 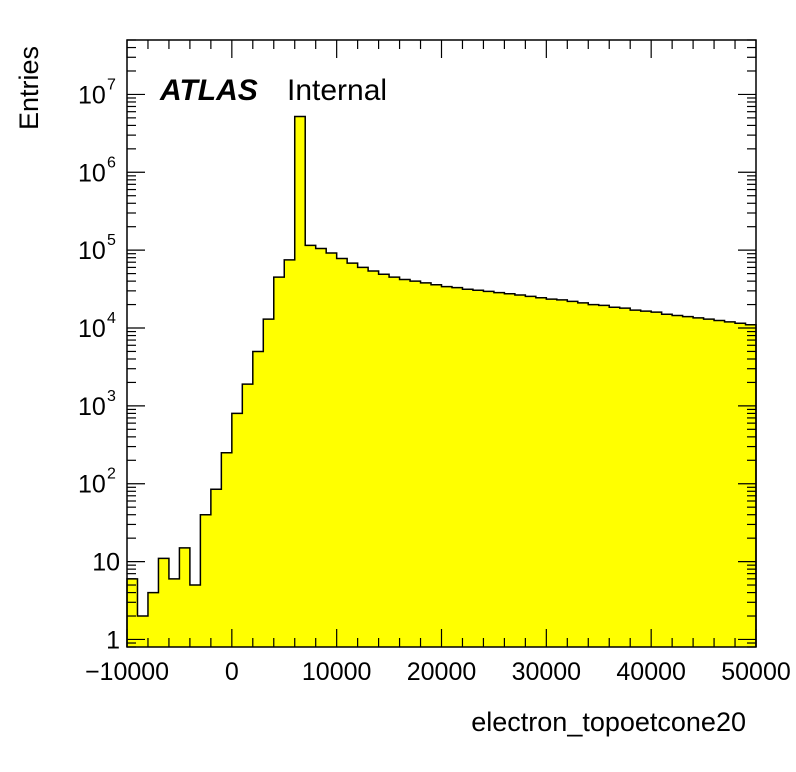 What do you see at coordinates (651, 672) in the screenshot?
I see `x-tick-label: 40000` at bounding box center [651, 672].